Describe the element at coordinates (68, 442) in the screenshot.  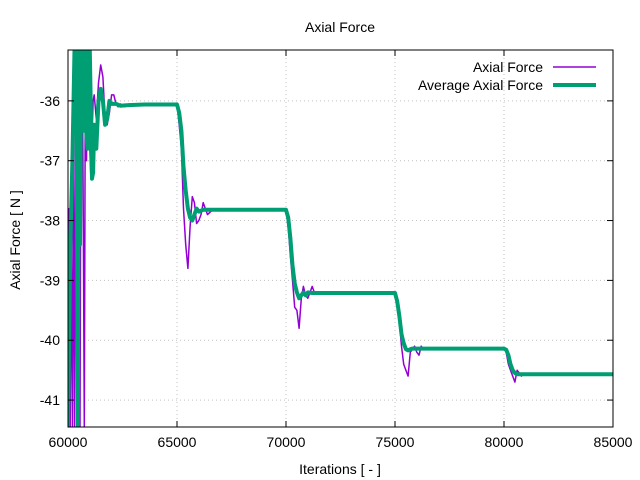
I see `x-tick-label: 60000` at that location.